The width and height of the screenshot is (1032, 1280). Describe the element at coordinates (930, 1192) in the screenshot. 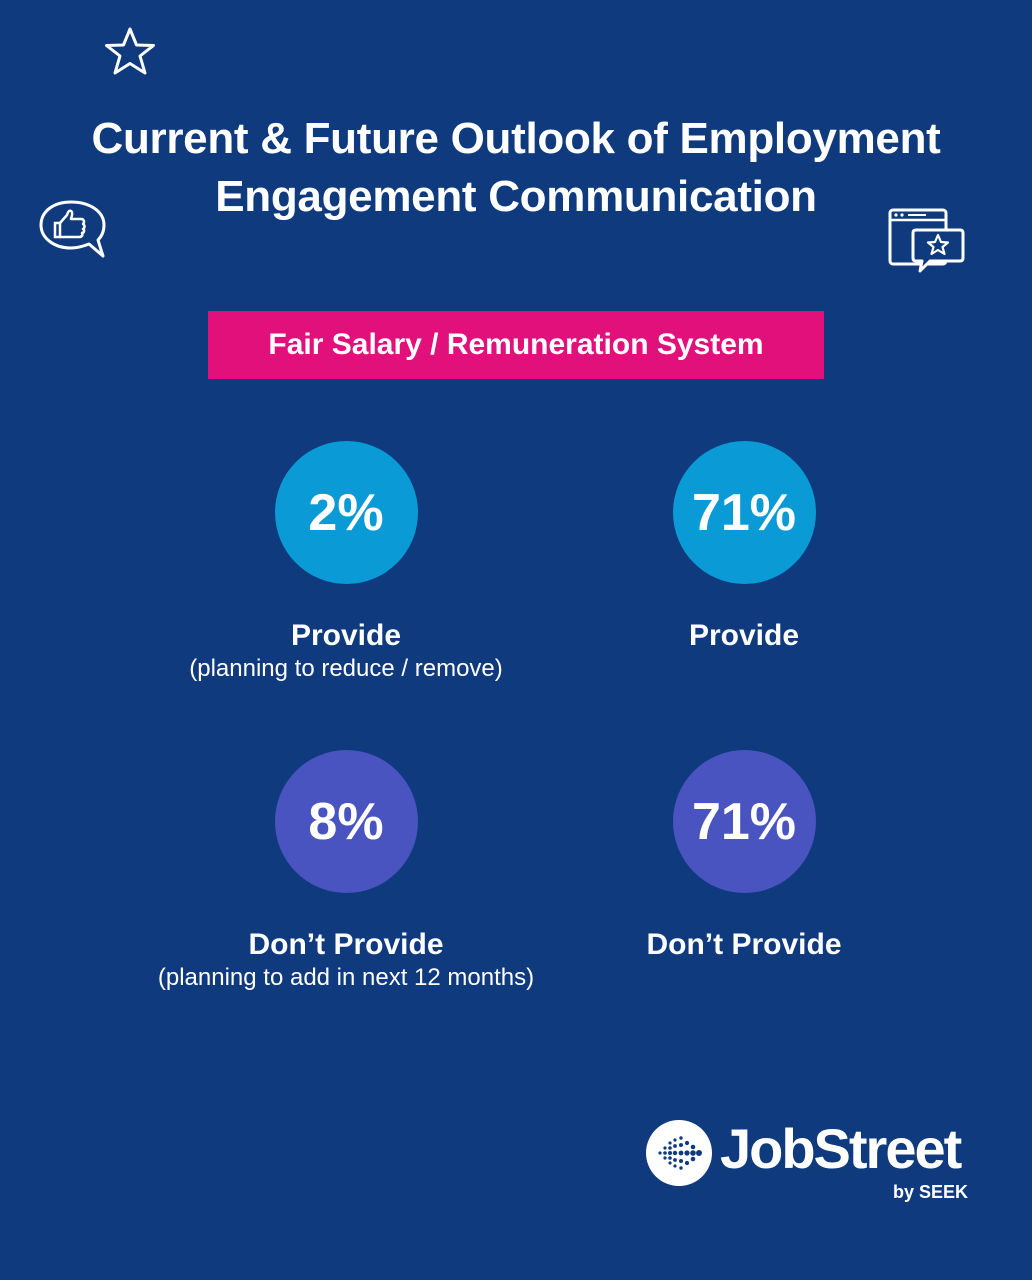

I see `logo-subtitle: by SEEK` at that location.